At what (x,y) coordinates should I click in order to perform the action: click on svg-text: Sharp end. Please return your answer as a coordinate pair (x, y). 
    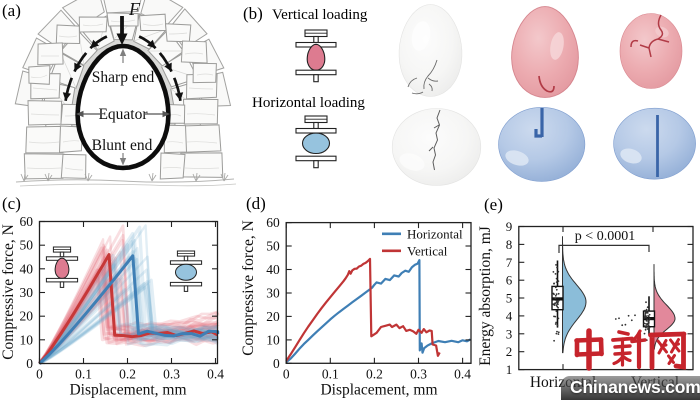
    Looking at the image, I should click on (123, 77).